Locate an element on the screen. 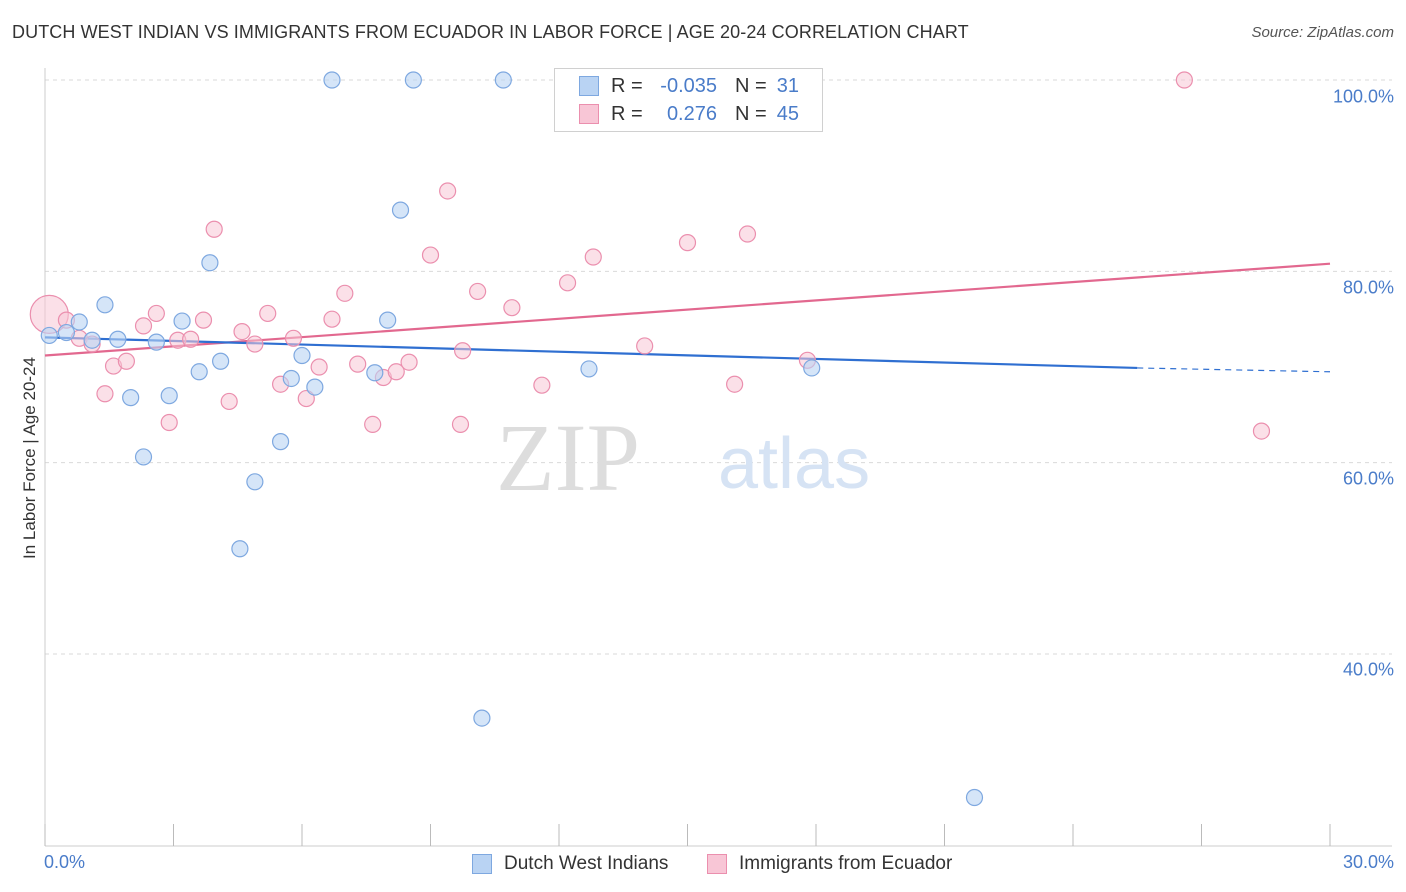 The width and height of the screenshot is (1406, 892). y-tick-label-40: 40.0% is located at coordinates (1368, 669).